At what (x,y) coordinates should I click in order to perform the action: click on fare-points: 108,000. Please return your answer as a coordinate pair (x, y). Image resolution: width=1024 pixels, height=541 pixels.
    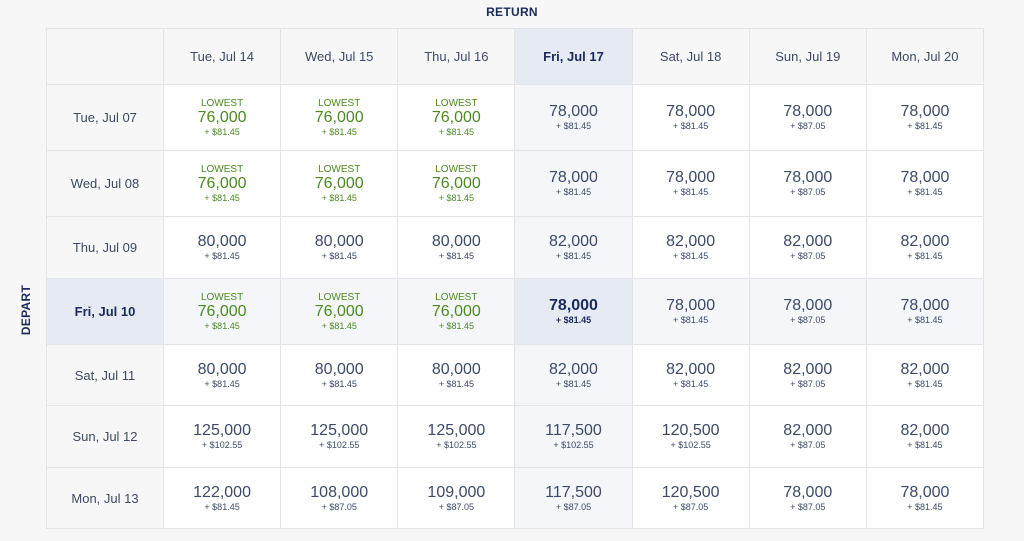
    Looking at the image, I should click on (339, 492).